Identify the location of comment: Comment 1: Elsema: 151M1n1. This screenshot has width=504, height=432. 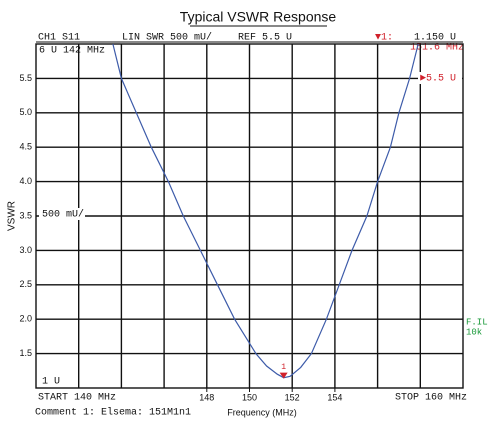
(113, 413).